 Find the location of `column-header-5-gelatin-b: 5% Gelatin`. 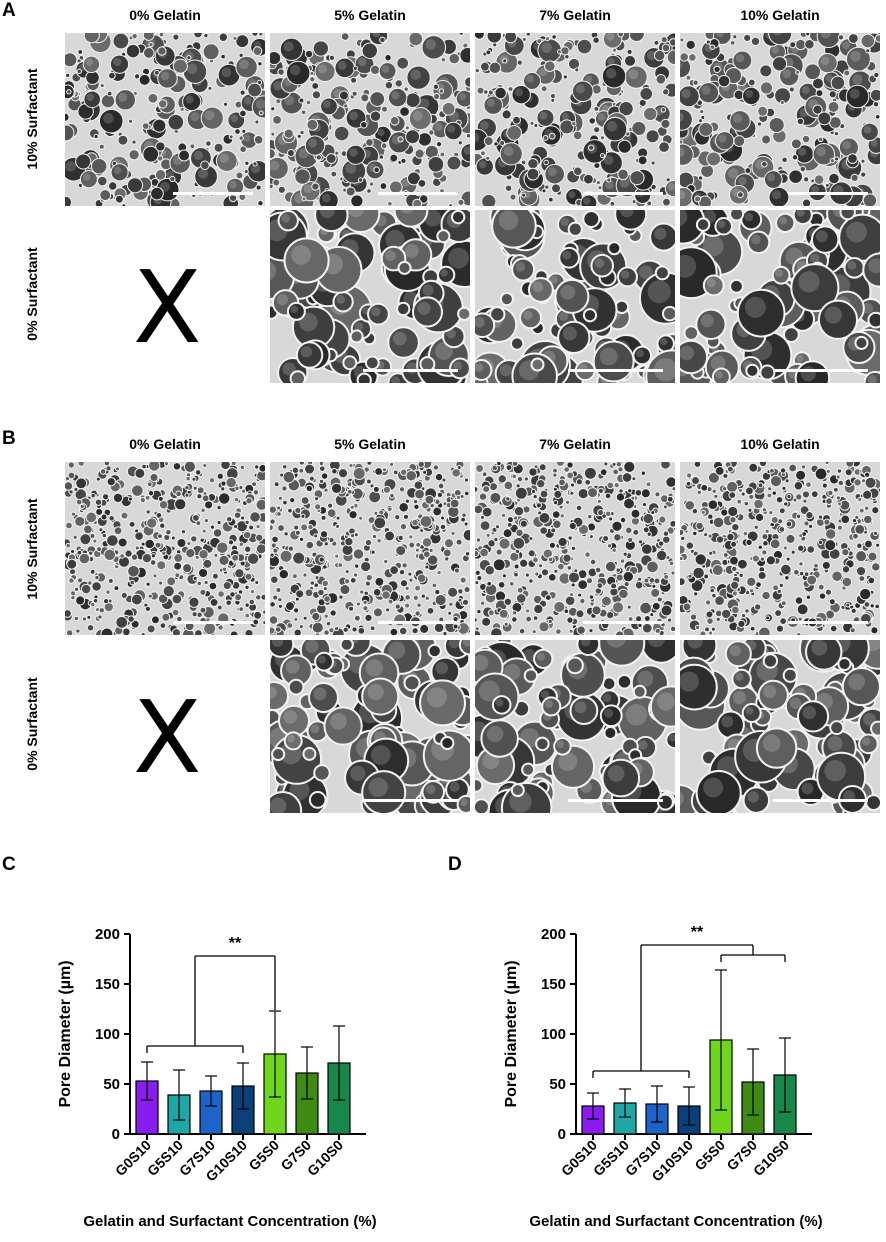

column-header-5-gelatin-b: 5% Gelatin is located at coordinates (370, 444).